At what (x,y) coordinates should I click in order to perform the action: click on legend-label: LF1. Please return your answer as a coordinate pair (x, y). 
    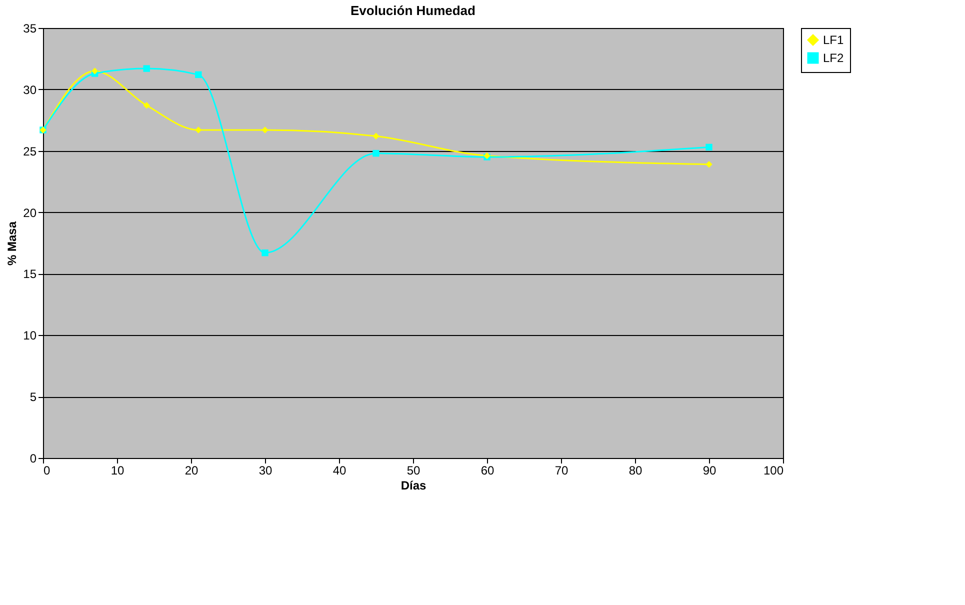
    Looking at the image, I should click on (833, 40).